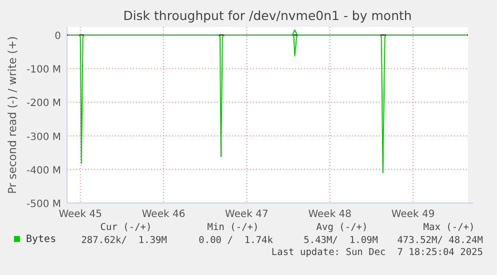  Describe the element at coordinates (164, 214) in the screenshot. I see `x-tick-label: Week 46` at that location.